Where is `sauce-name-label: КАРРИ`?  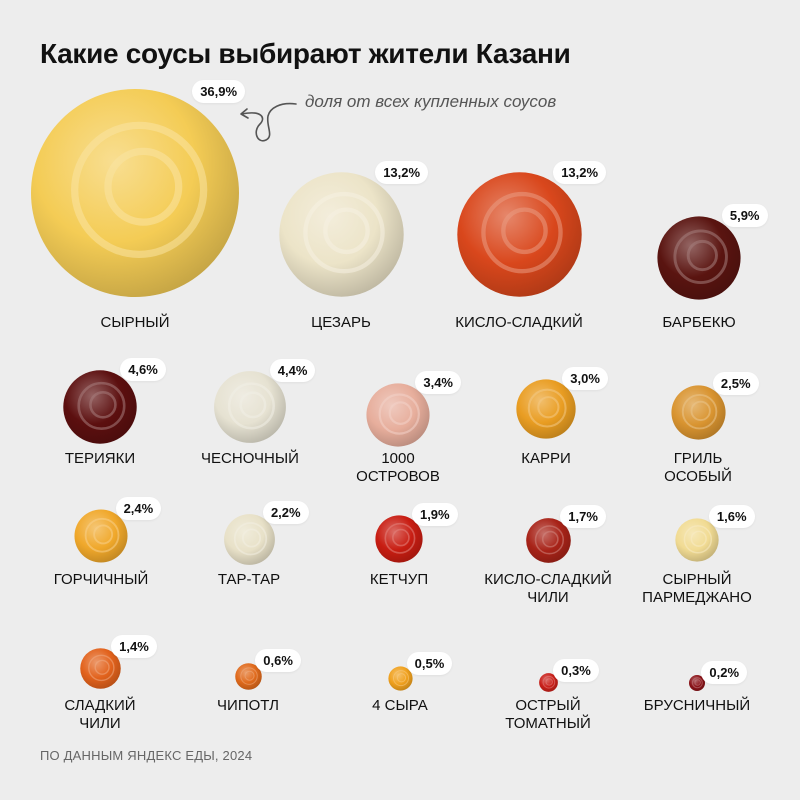 sauce-name-label: КАРРИ is located at coordinates (546, 458).